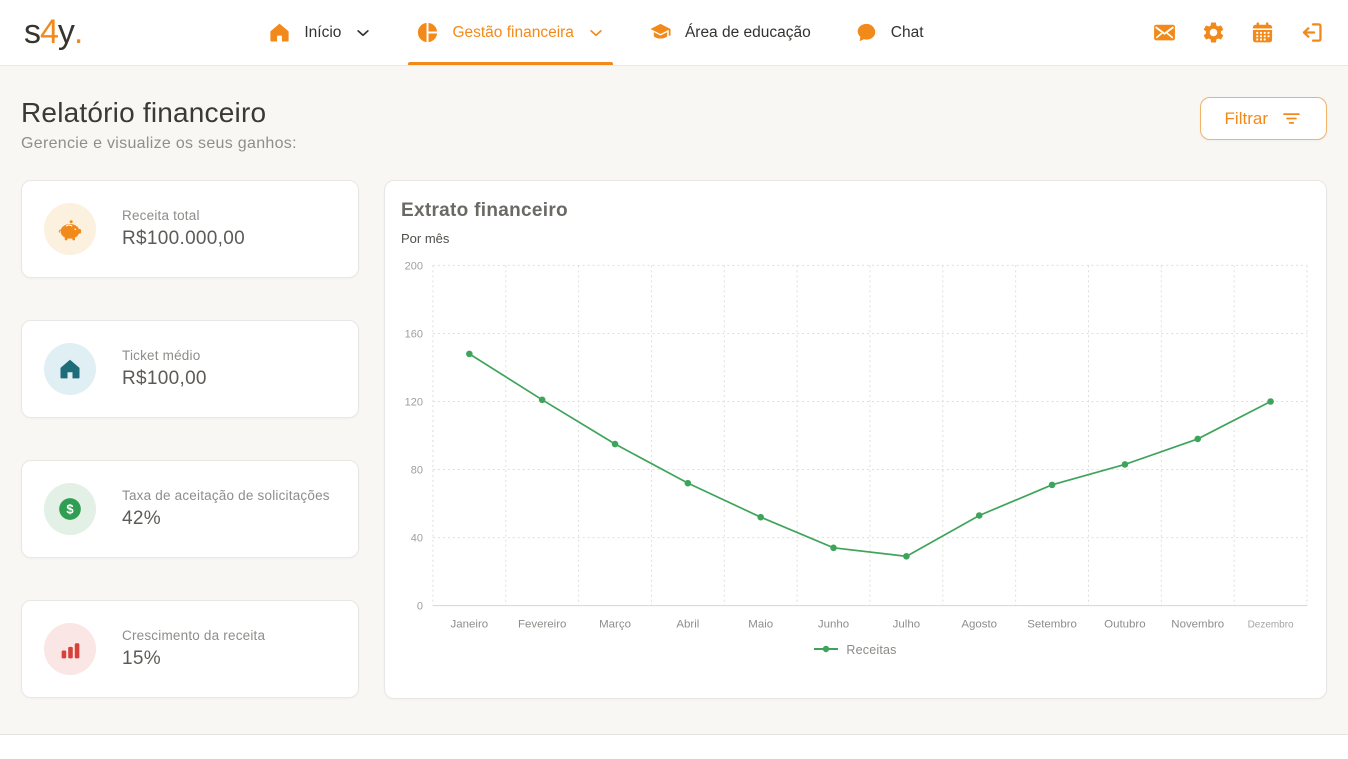  I want to click on navbar-action-icons, so click(1237, 32).